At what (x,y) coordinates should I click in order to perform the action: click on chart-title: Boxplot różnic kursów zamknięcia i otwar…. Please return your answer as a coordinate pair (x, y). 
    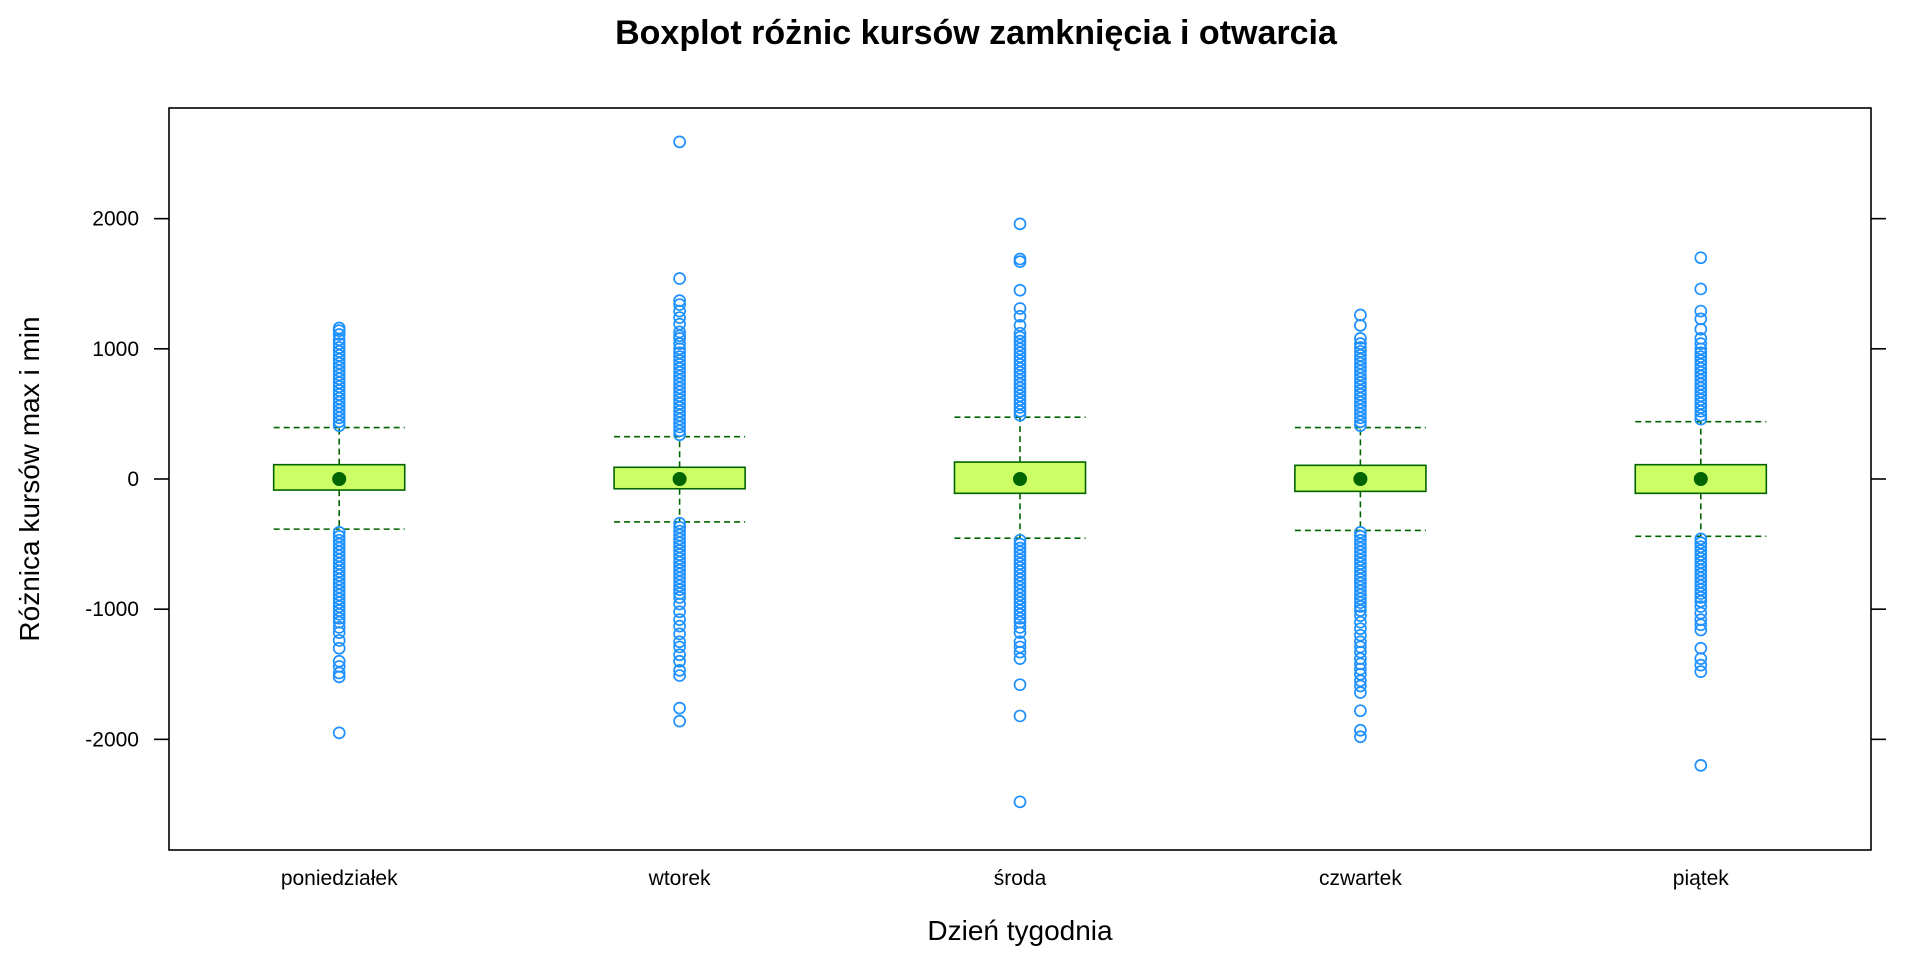
    Looking at the image, I should click on (976, 33).